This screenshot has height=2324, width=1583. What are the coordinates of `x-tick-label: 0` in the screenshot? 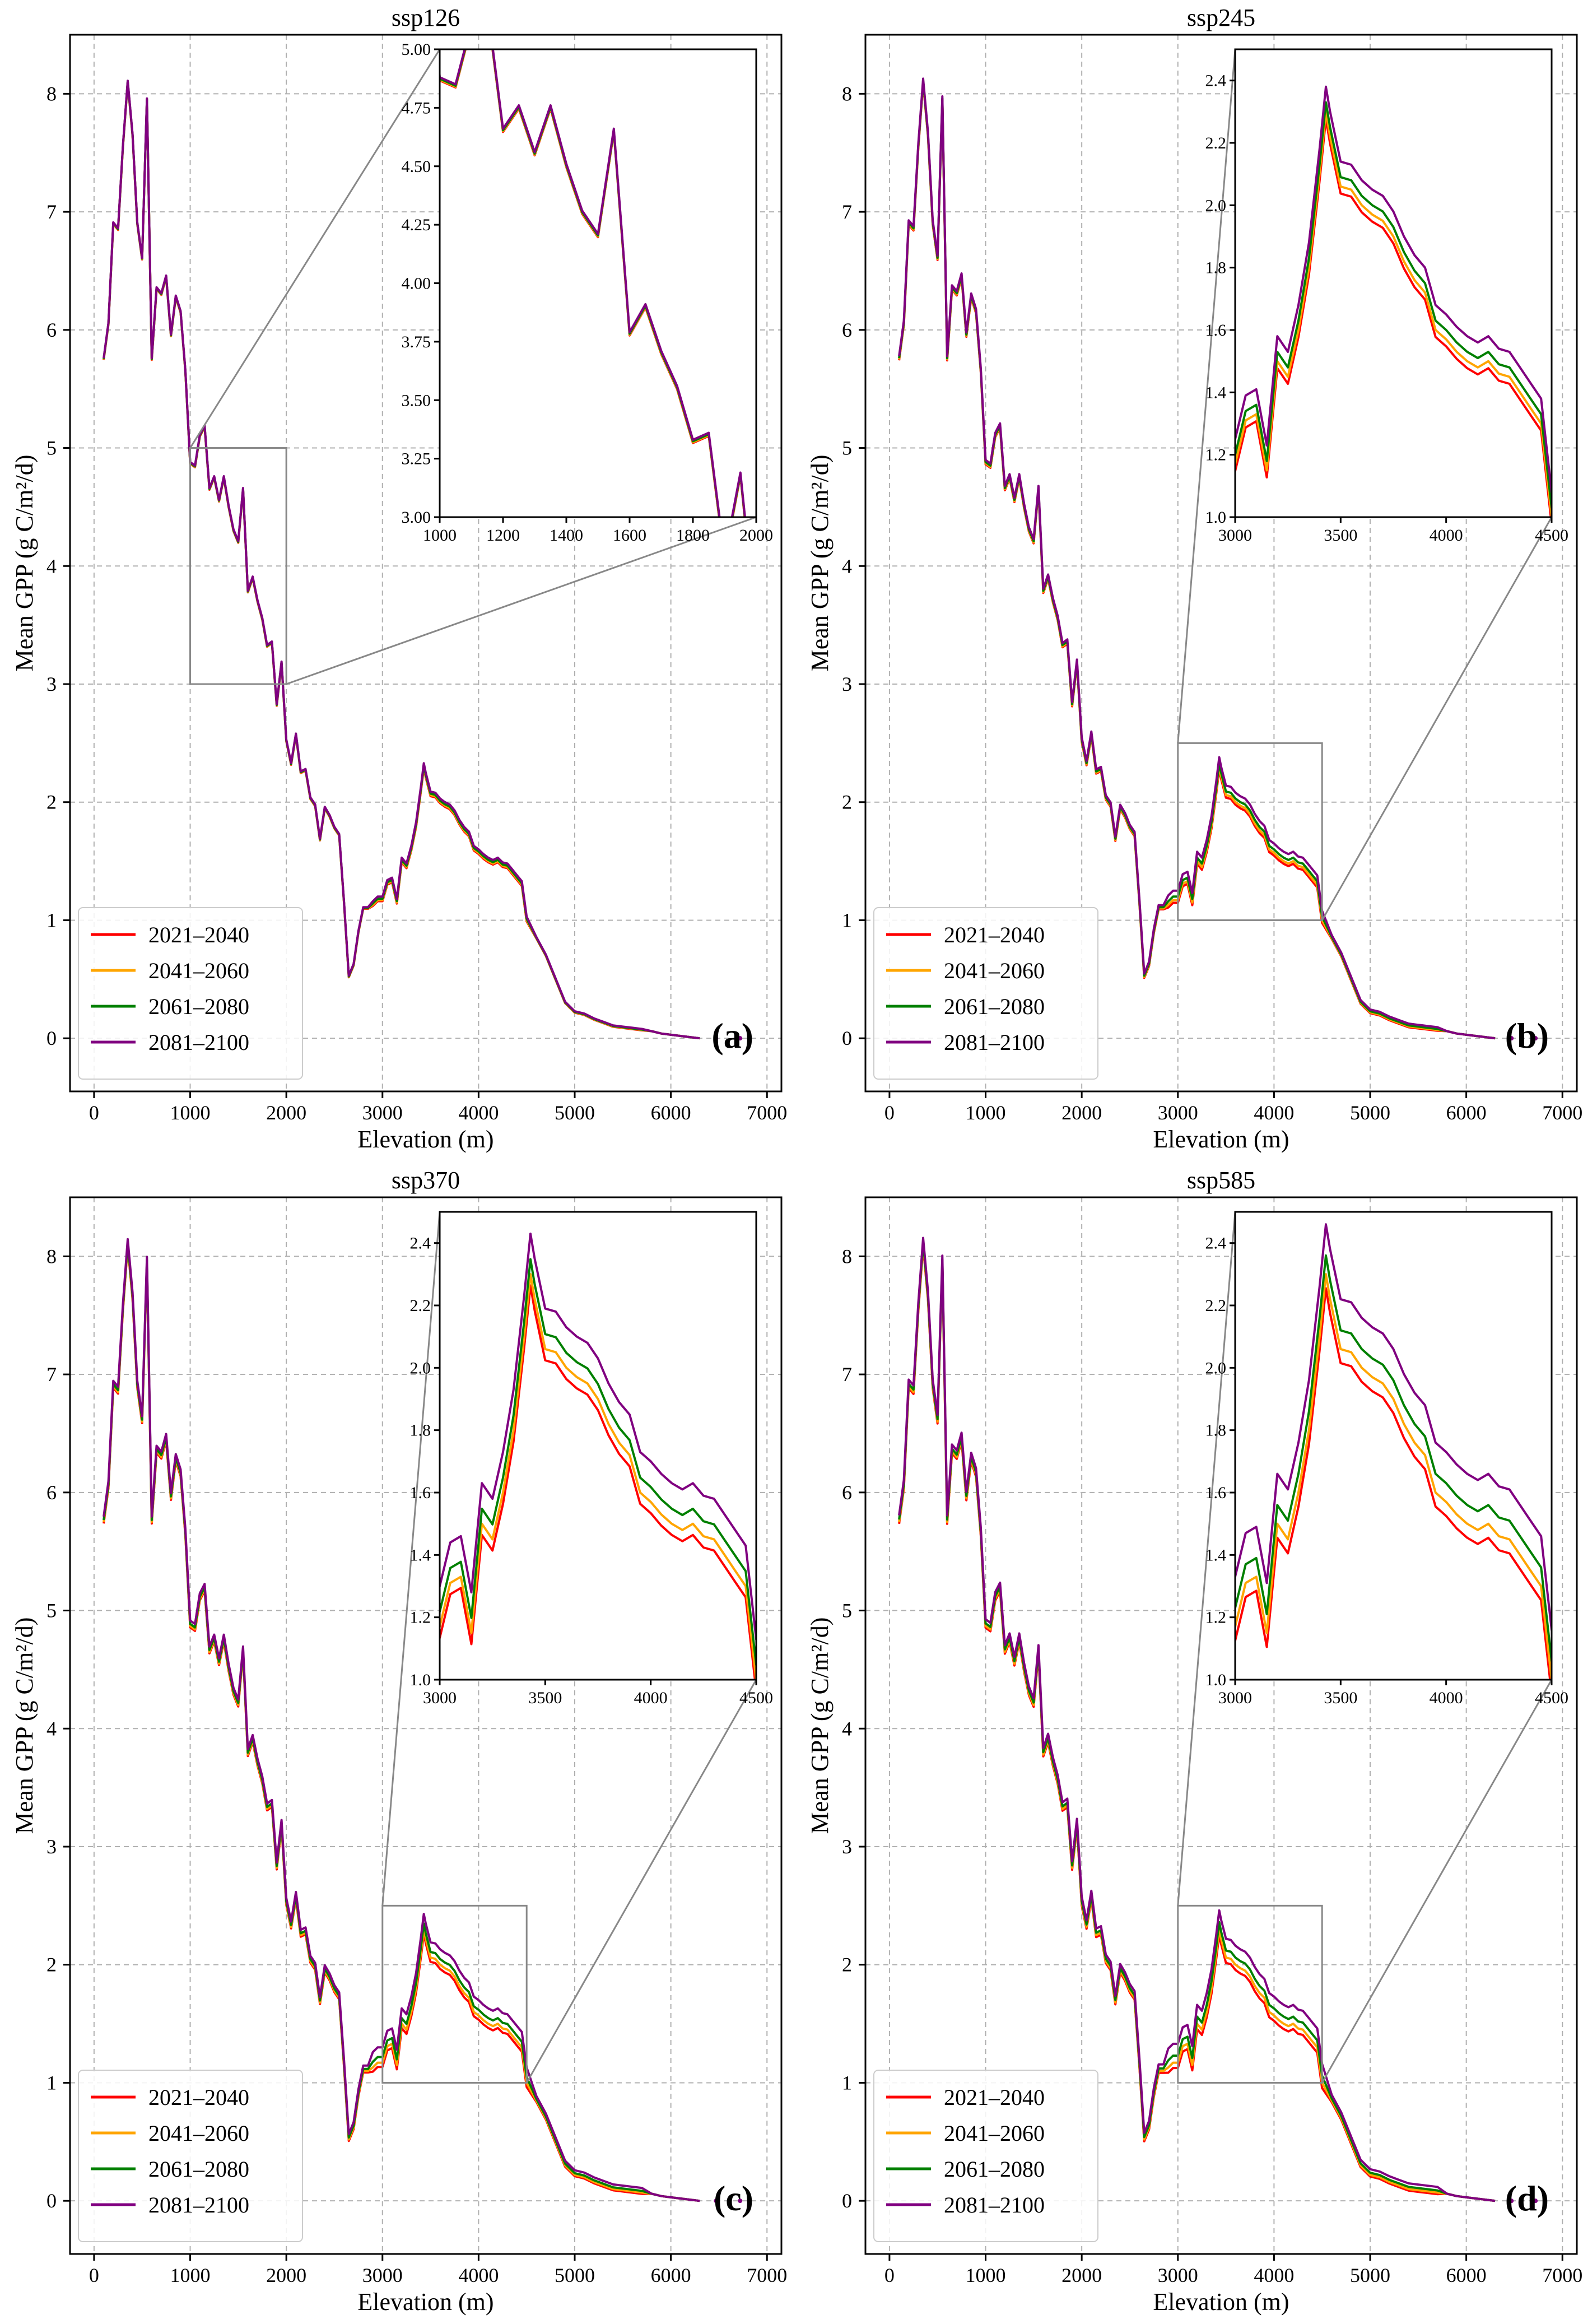 It's located at (94, 1112).